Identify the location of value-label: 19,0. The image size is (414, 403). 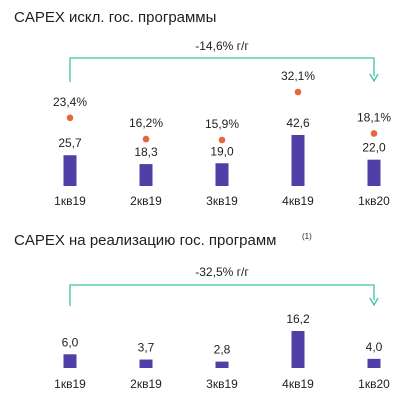
(222, 151).